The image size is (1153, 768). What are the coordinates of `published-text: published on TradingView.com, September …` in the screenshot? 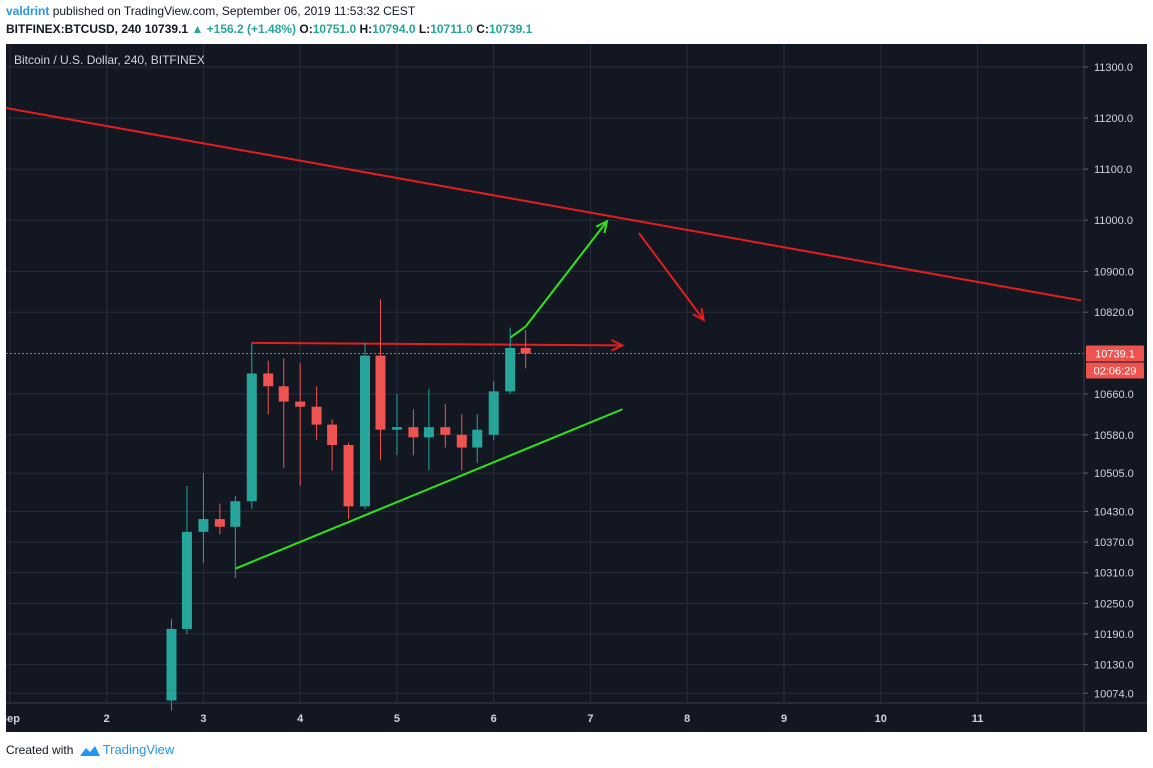 It's located at (234, 11).